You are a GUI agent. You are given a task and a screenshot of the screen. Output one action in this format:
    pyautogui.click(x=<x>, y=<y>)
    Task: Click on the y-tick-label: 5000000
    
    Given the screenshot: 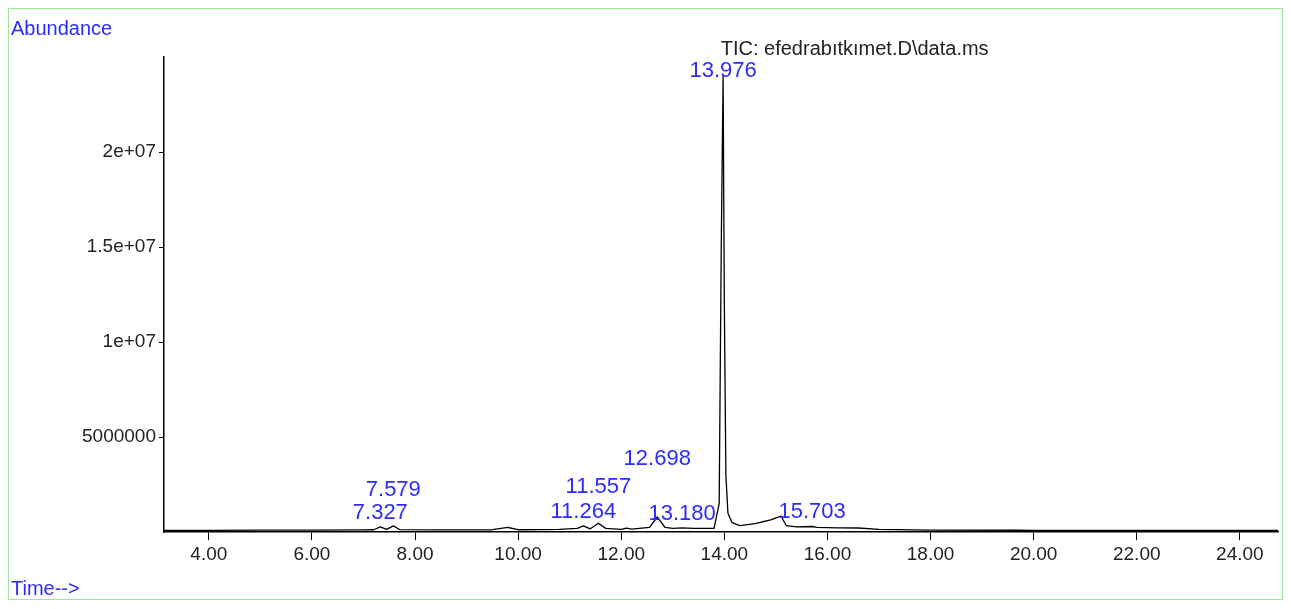 What is the action you would take?
    pyautogui.click(x=119, y=436)
    